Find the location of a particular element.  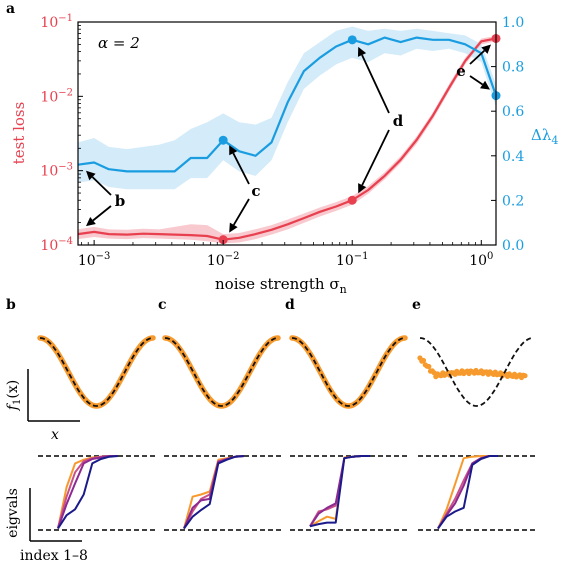

prediction-points-e is located at coordinates (472, 368).